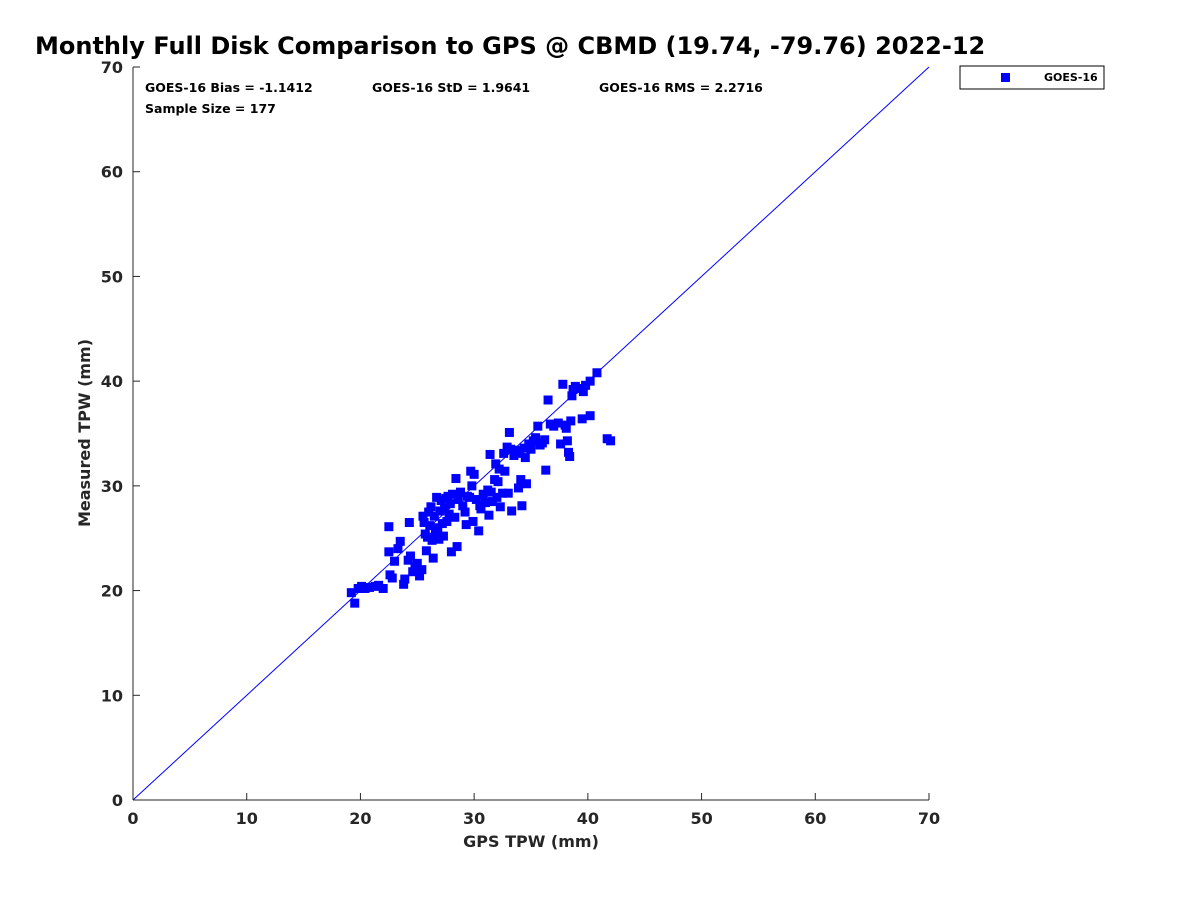 The image size is (1200, 900). What do you see at coordinates (112, 67) in the screenshot?
I see `y-tick-label: 70` at bounding box center [112, 67].